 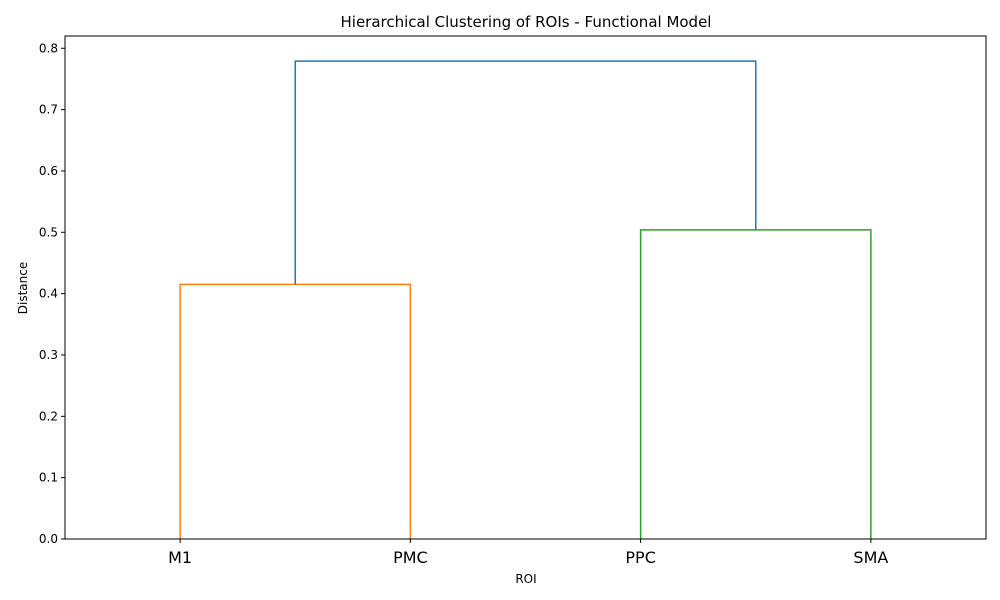 I want to click on y-tick-label: 0.1, so click(x=48, y=478).